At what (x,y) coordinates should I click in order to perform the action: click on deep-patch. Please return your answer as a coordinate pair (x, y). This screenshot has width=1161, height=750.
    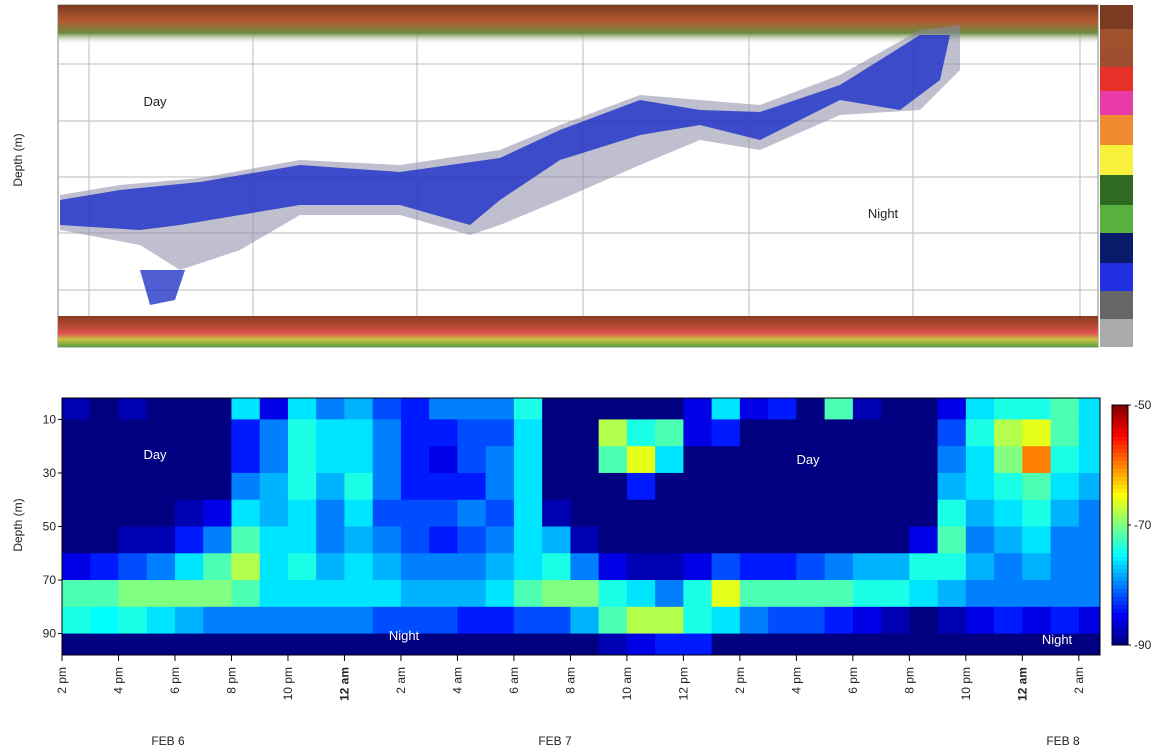
    Looking at the image, I should click on (162, 287).